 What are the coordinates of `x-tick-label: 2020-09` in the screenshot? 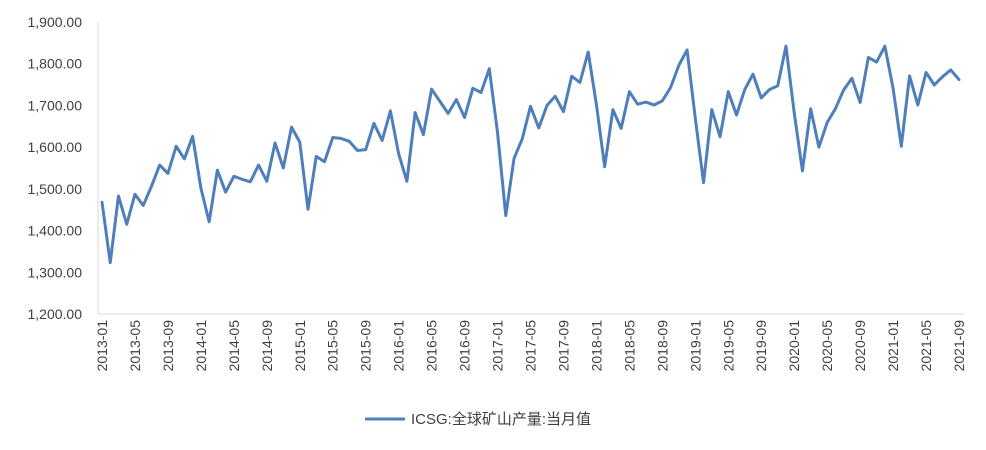 It's located at (860, 346).